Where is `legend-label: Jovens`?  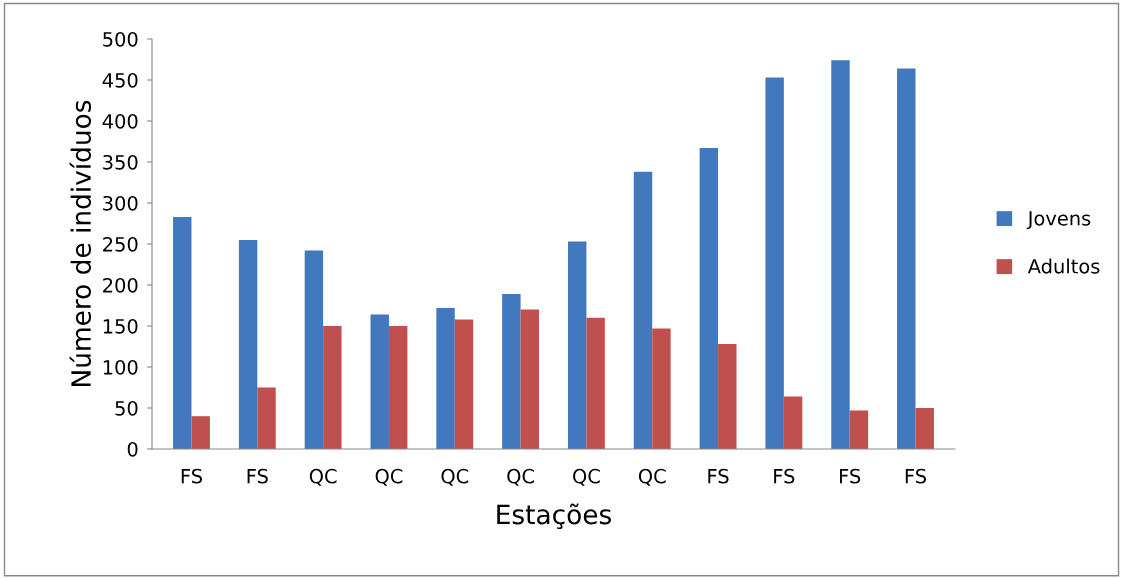
legend-label: Jovens is located at coordinates (1058, 220).